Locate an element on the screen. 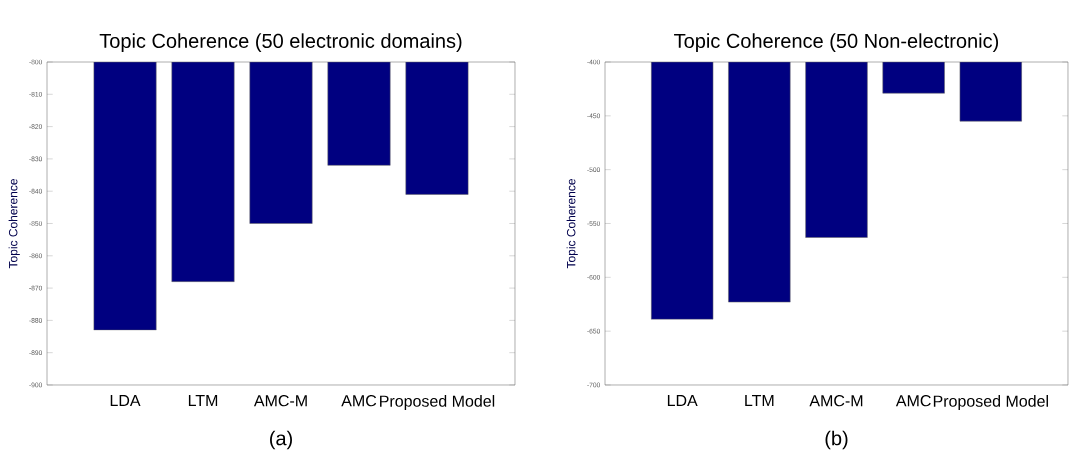 Image resolution: width=1079 pixels, height=468 pixels. text: (a) is located at coordinates (281, 440).